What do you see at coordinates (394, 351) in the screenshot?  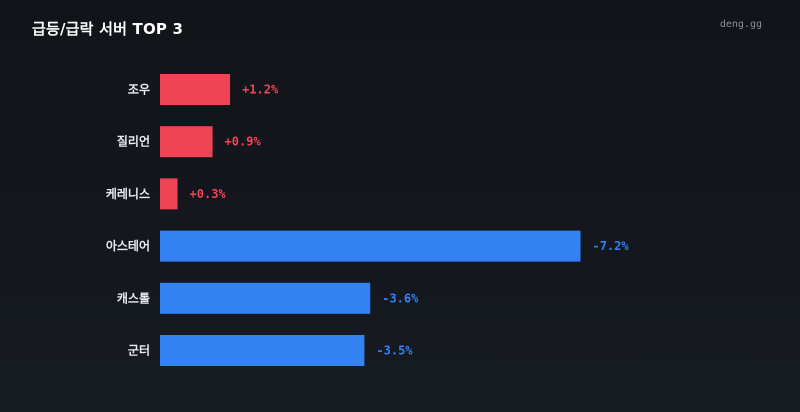 I see `value-label-5: -3.5%` at bounding box center [394, 351].